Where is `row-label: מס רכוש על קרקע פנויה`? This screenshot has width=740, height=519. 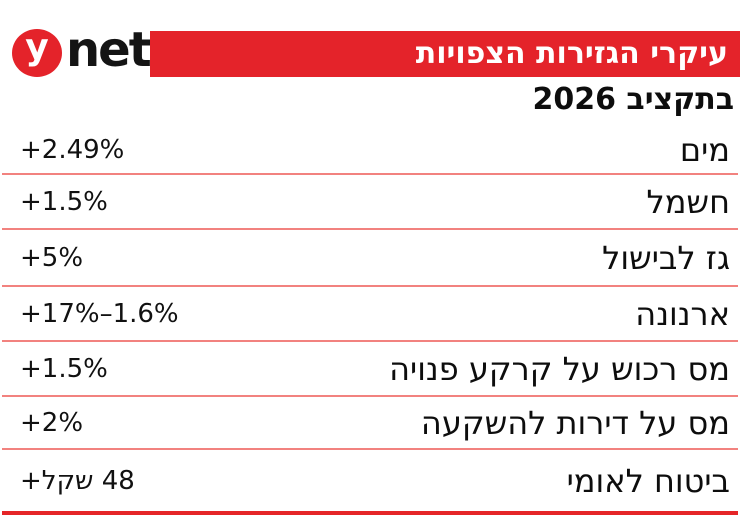
row-label: מס רכוש על קרקע פנויה is located at coordinates (559, 368).